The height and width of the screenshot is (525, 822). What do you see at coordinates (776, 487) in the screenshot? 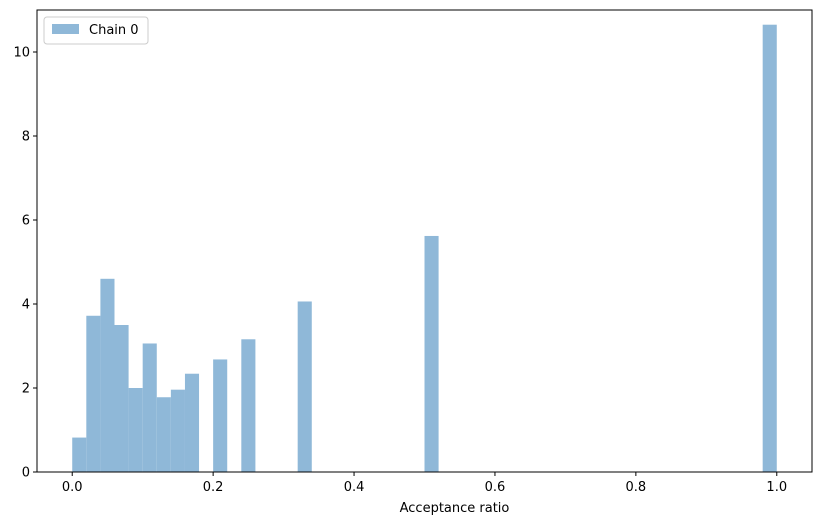
I see `x-tick-label: 1.0` at bounding box center [776, 487].